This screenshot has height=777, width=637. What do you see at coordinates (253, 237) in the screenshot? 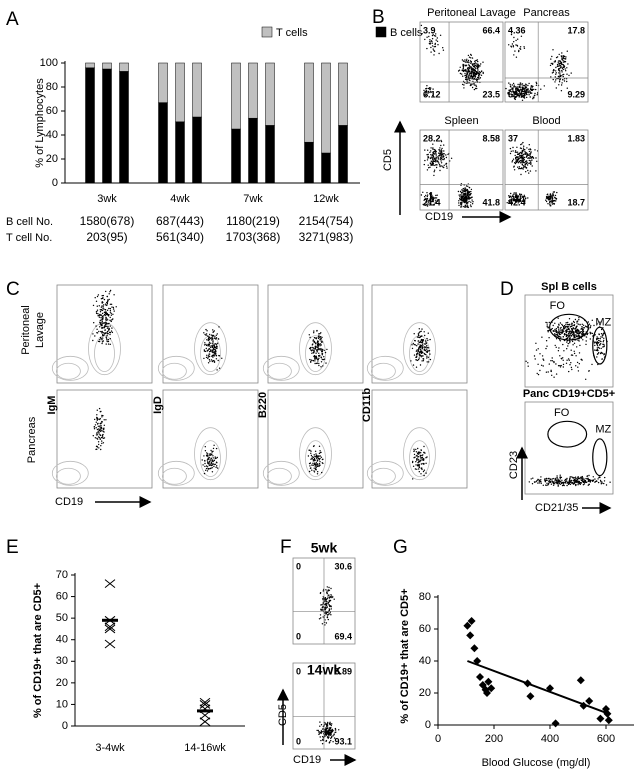
I see `table-cell: 1703(368)` at bounding box center [253, 237].